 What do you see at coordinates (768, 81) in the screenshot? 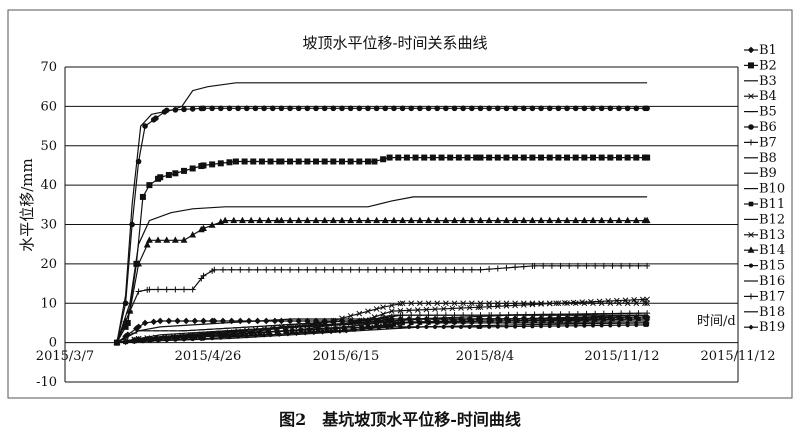
I see `legend-label: B3` at bounding box center [768, 81].